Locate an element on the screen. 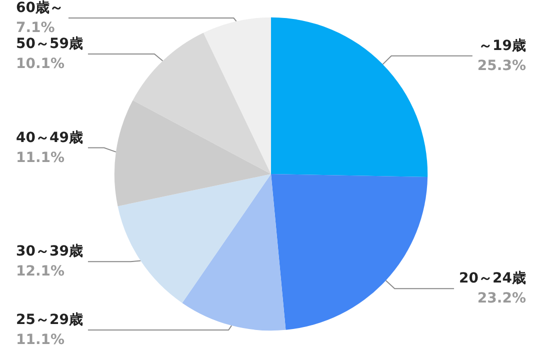 The width and height of the screenshot is (542, 348). data-label: 23.2% is located at coordinates (501, 298).